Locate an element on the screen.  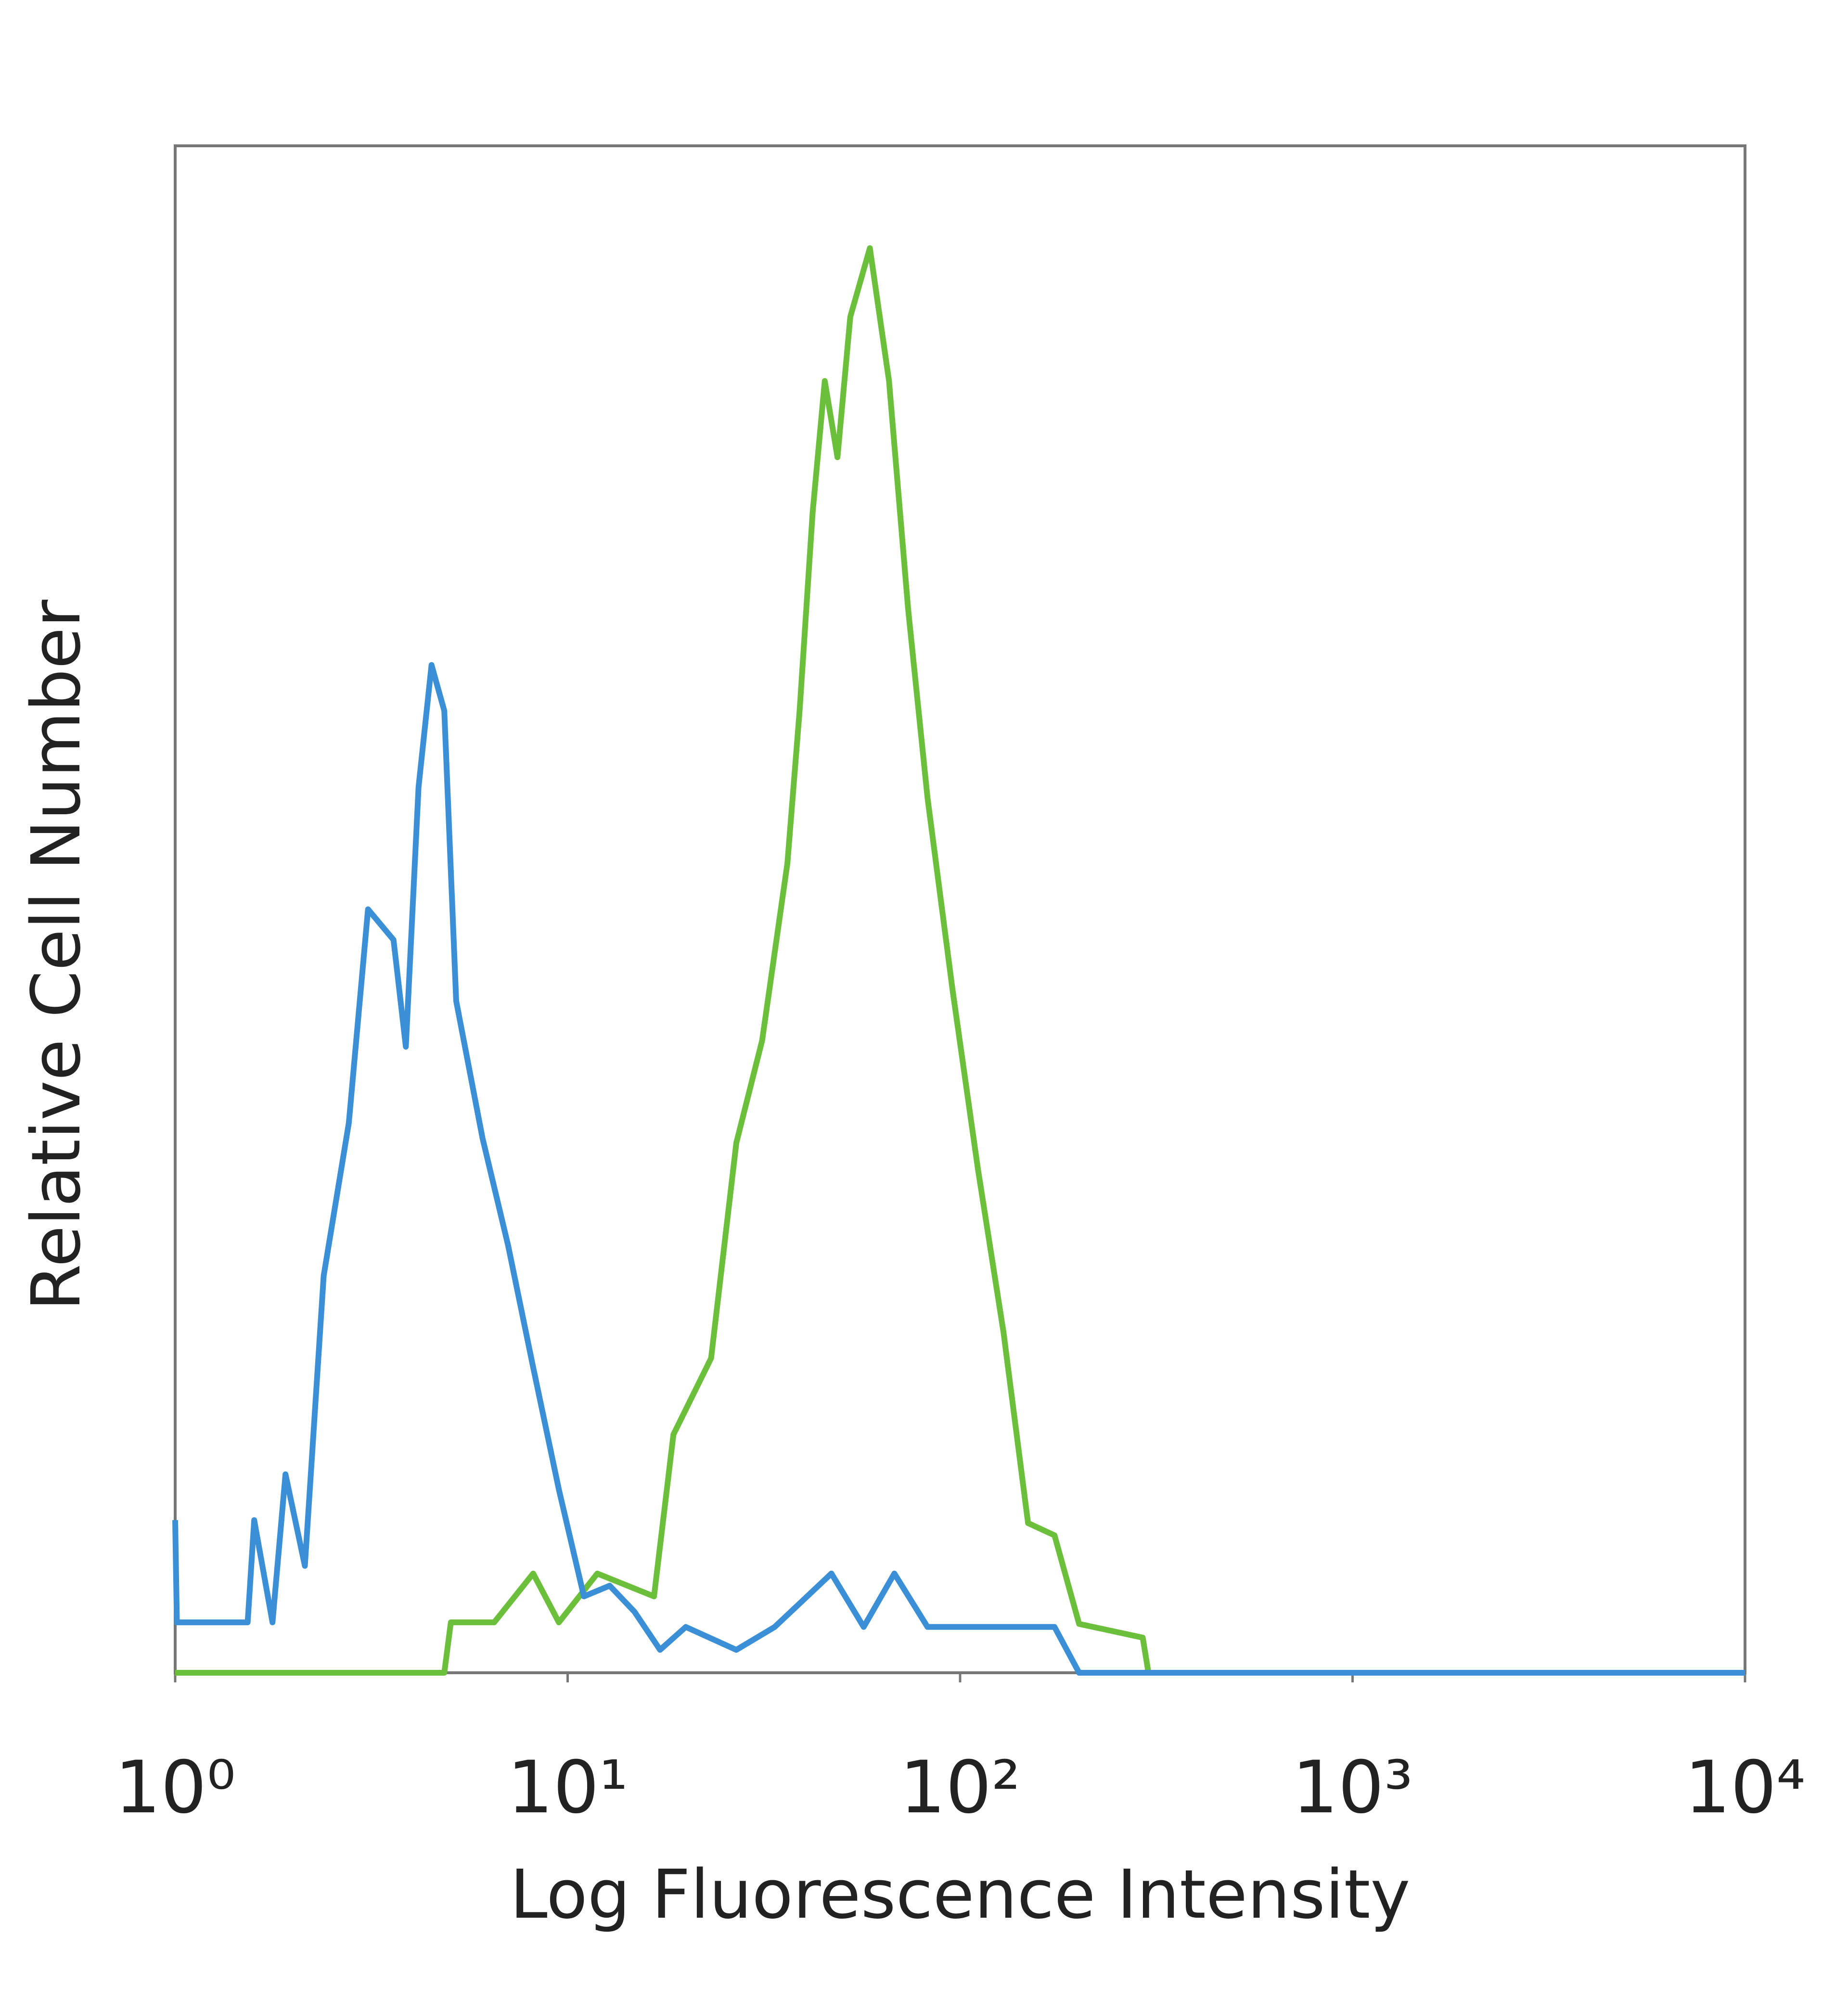
x-axis-label: Log Fluorescence Intensity is located at coordinates (960, 1895).